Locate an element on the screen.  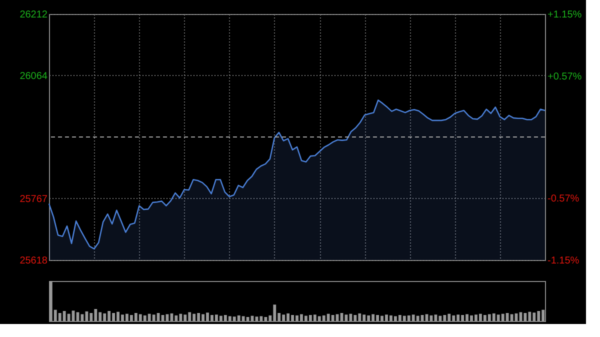
y-tick-label: 25767 is located at coordinates (34, 199).